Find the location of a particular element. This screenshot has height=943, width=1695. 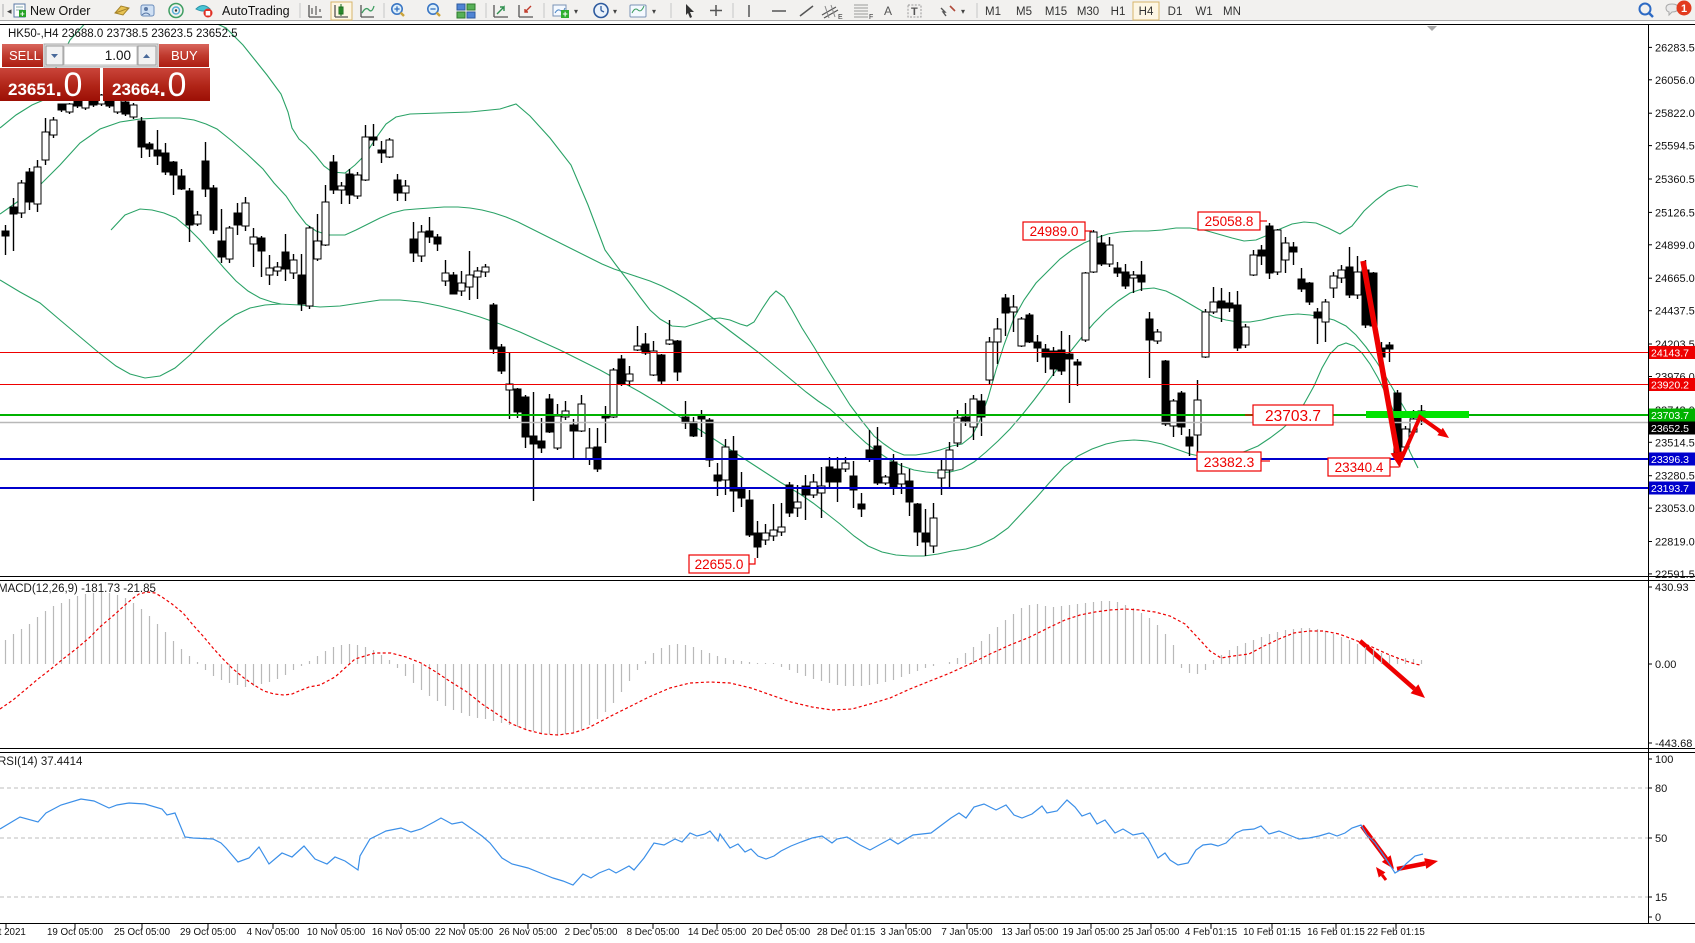

svg-text: 25360.5 is located at coordinates (1675, 180).